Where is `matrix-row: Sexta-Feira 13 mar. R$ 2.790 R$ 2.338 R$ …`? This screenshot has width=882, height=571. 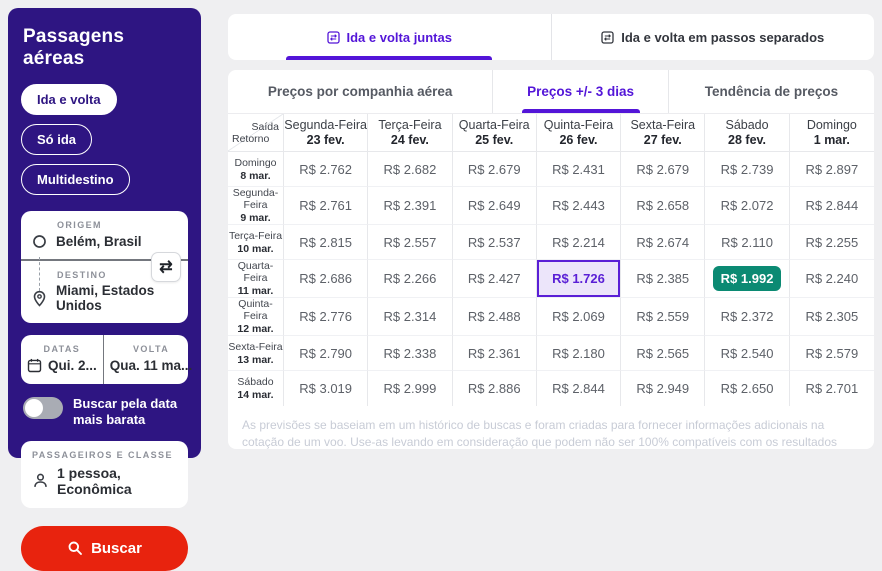
matrix-row: Sexta-Feira 13 mar. R$ 2.790 R$ 2.338 R$ … is located at coordinates (551, 353).